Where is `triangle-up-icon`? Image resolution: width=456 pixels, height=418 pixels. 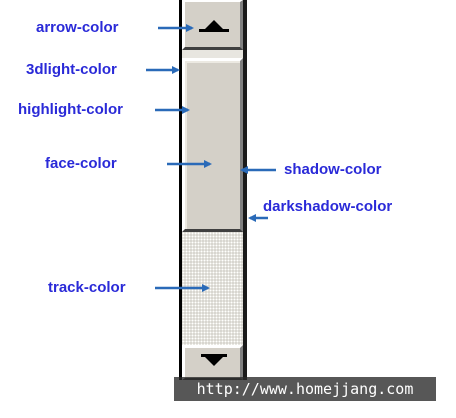
triangle-up-icon is located at coordinates (214, 24).